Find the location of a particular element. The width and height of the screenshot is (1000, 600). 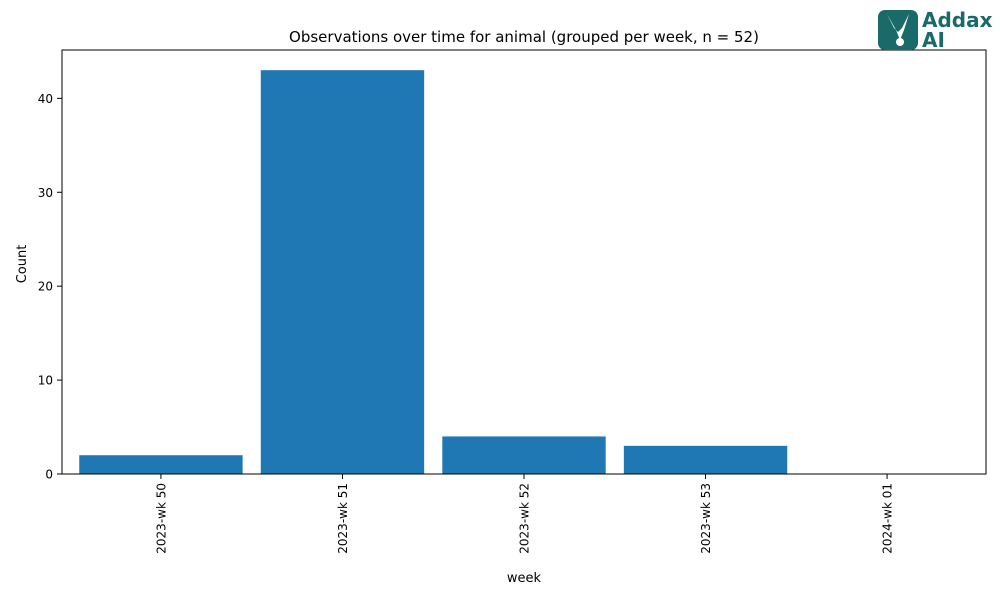

addax-ai-logo: Addax AI is located at coordinates (935, 31).